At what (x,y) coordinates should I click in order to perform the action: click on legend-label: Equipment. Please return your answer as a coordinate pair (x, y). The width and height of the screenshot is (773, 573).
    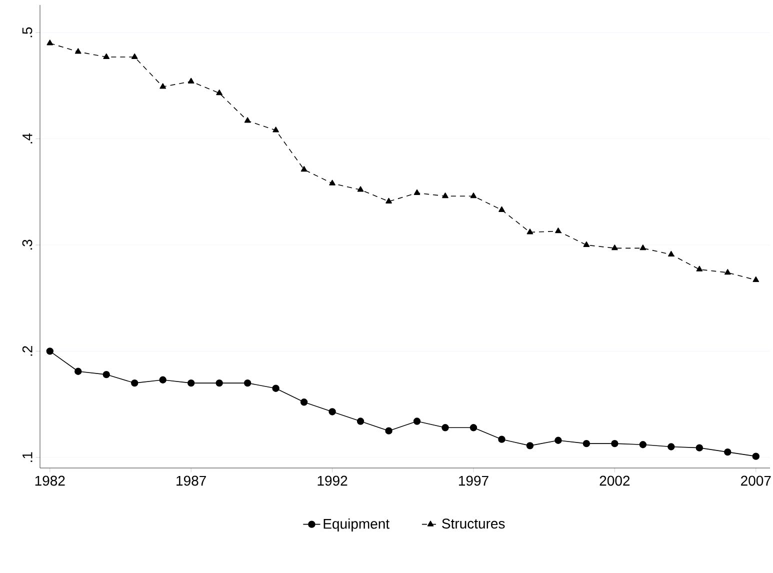
    Looking at the image, I should click on (357, 525).